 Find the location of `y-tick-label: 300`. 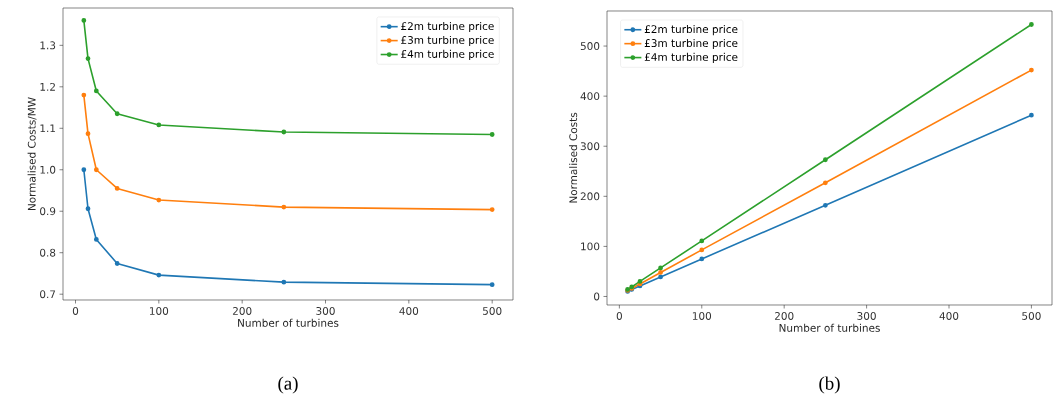

y-tick-label: 300 is located at coordinates (590, 146).